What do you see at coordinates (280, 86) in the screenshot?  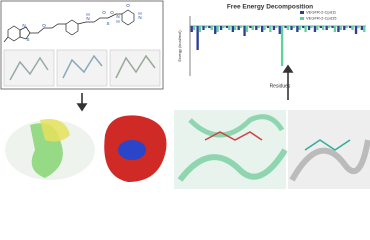 I see `x-axis-label: Residues` at bounding box center [280, 86].